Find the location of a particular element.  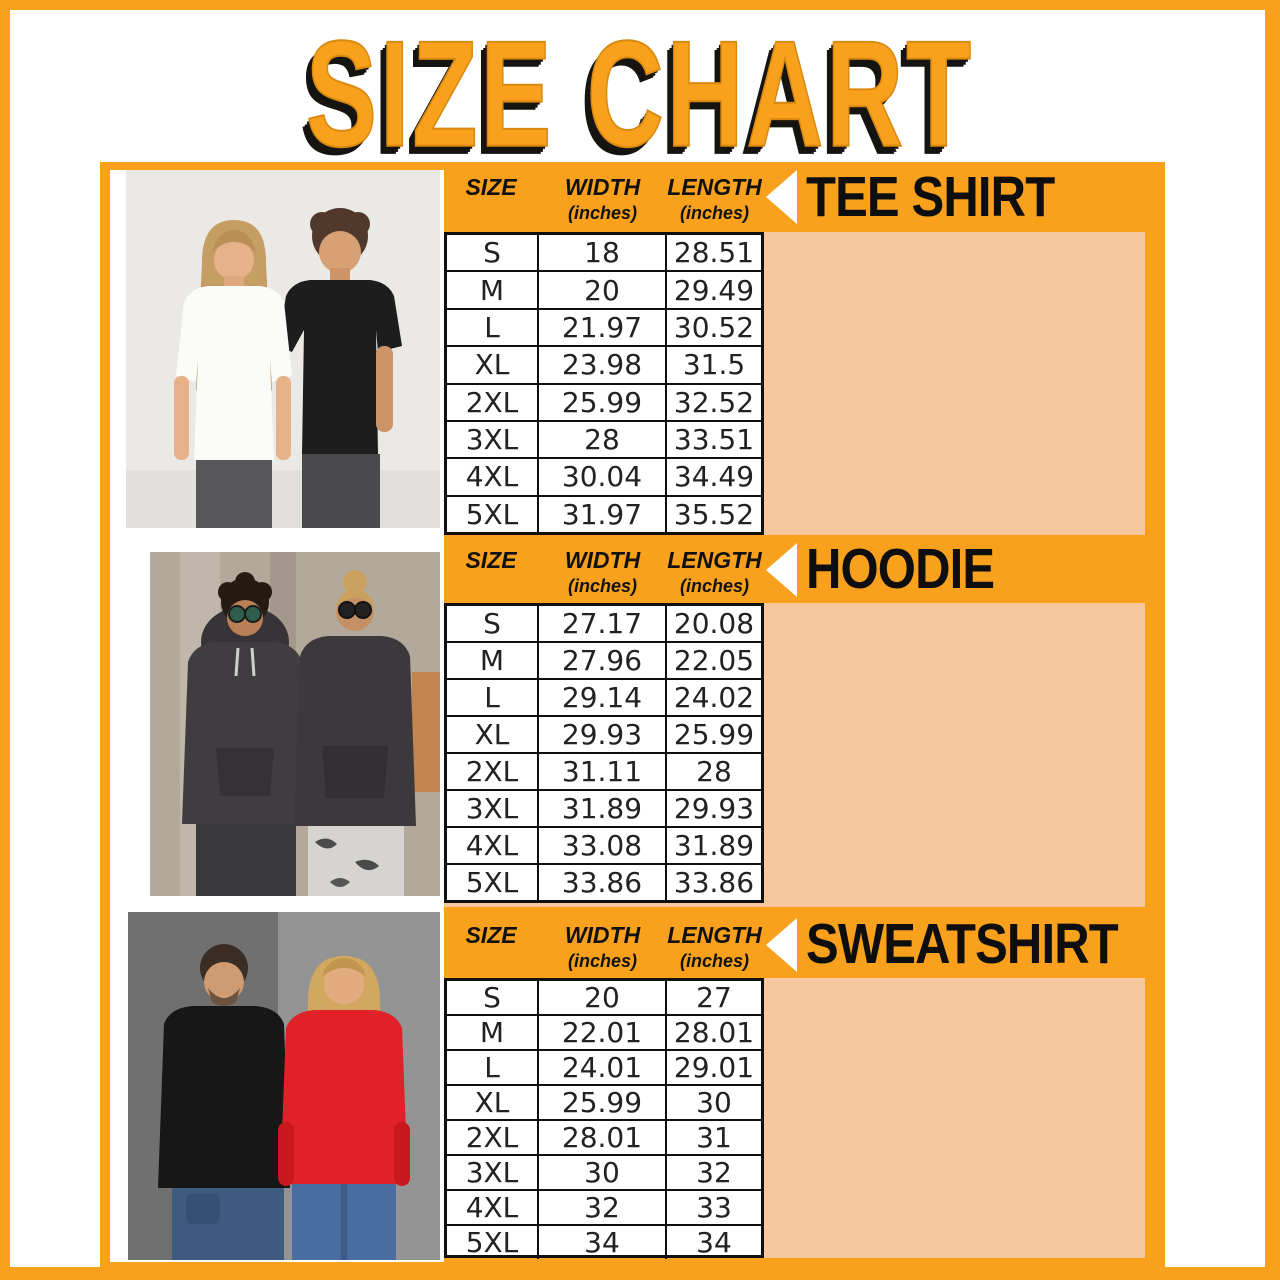

tee-shirt-photo is located at coordinates (283, 349).